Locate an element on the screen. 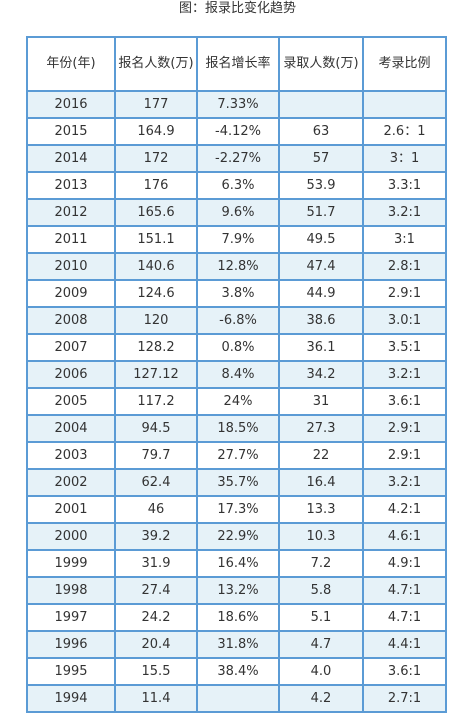  table-row: 2002 62.4 35.7% 16.4 3.2:1 is located at coordinates (236, 482).